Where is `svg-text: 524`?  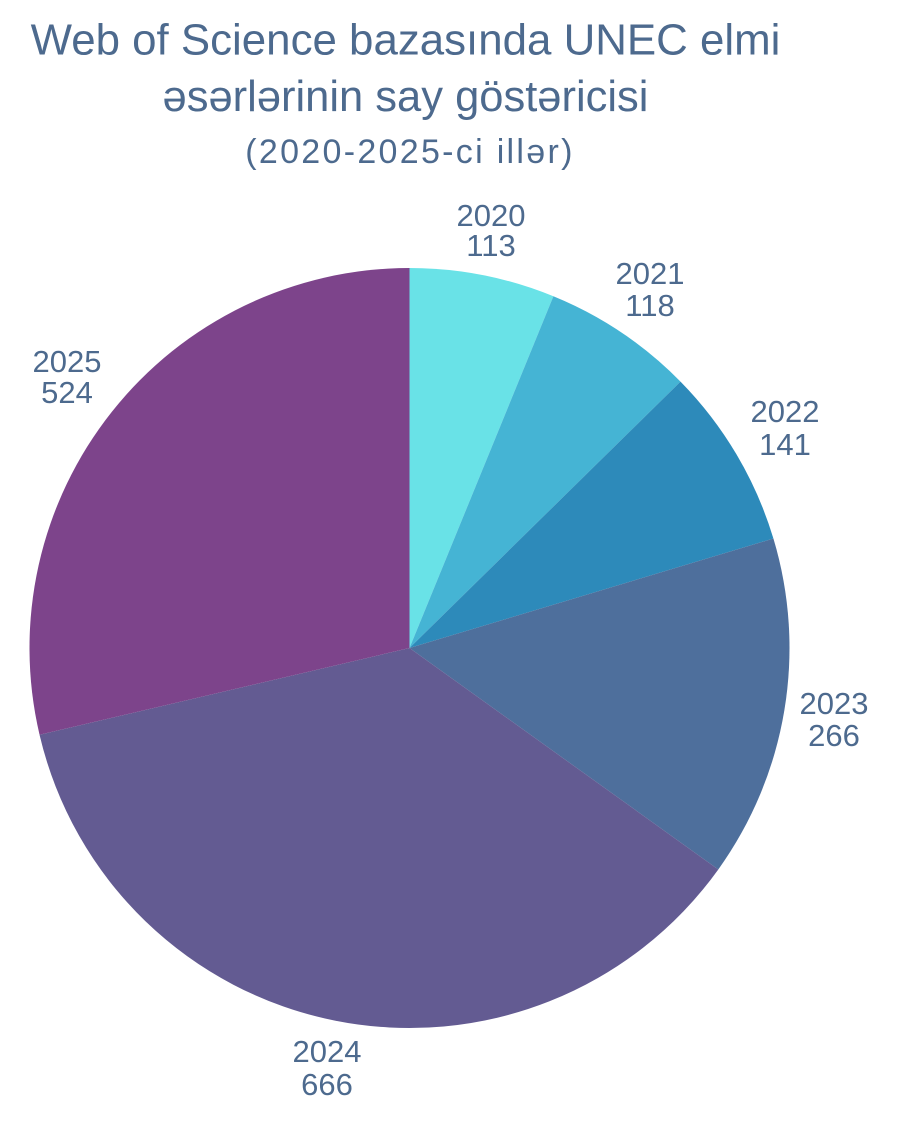
svg-text: 524 is located at coordinates (67, 392).